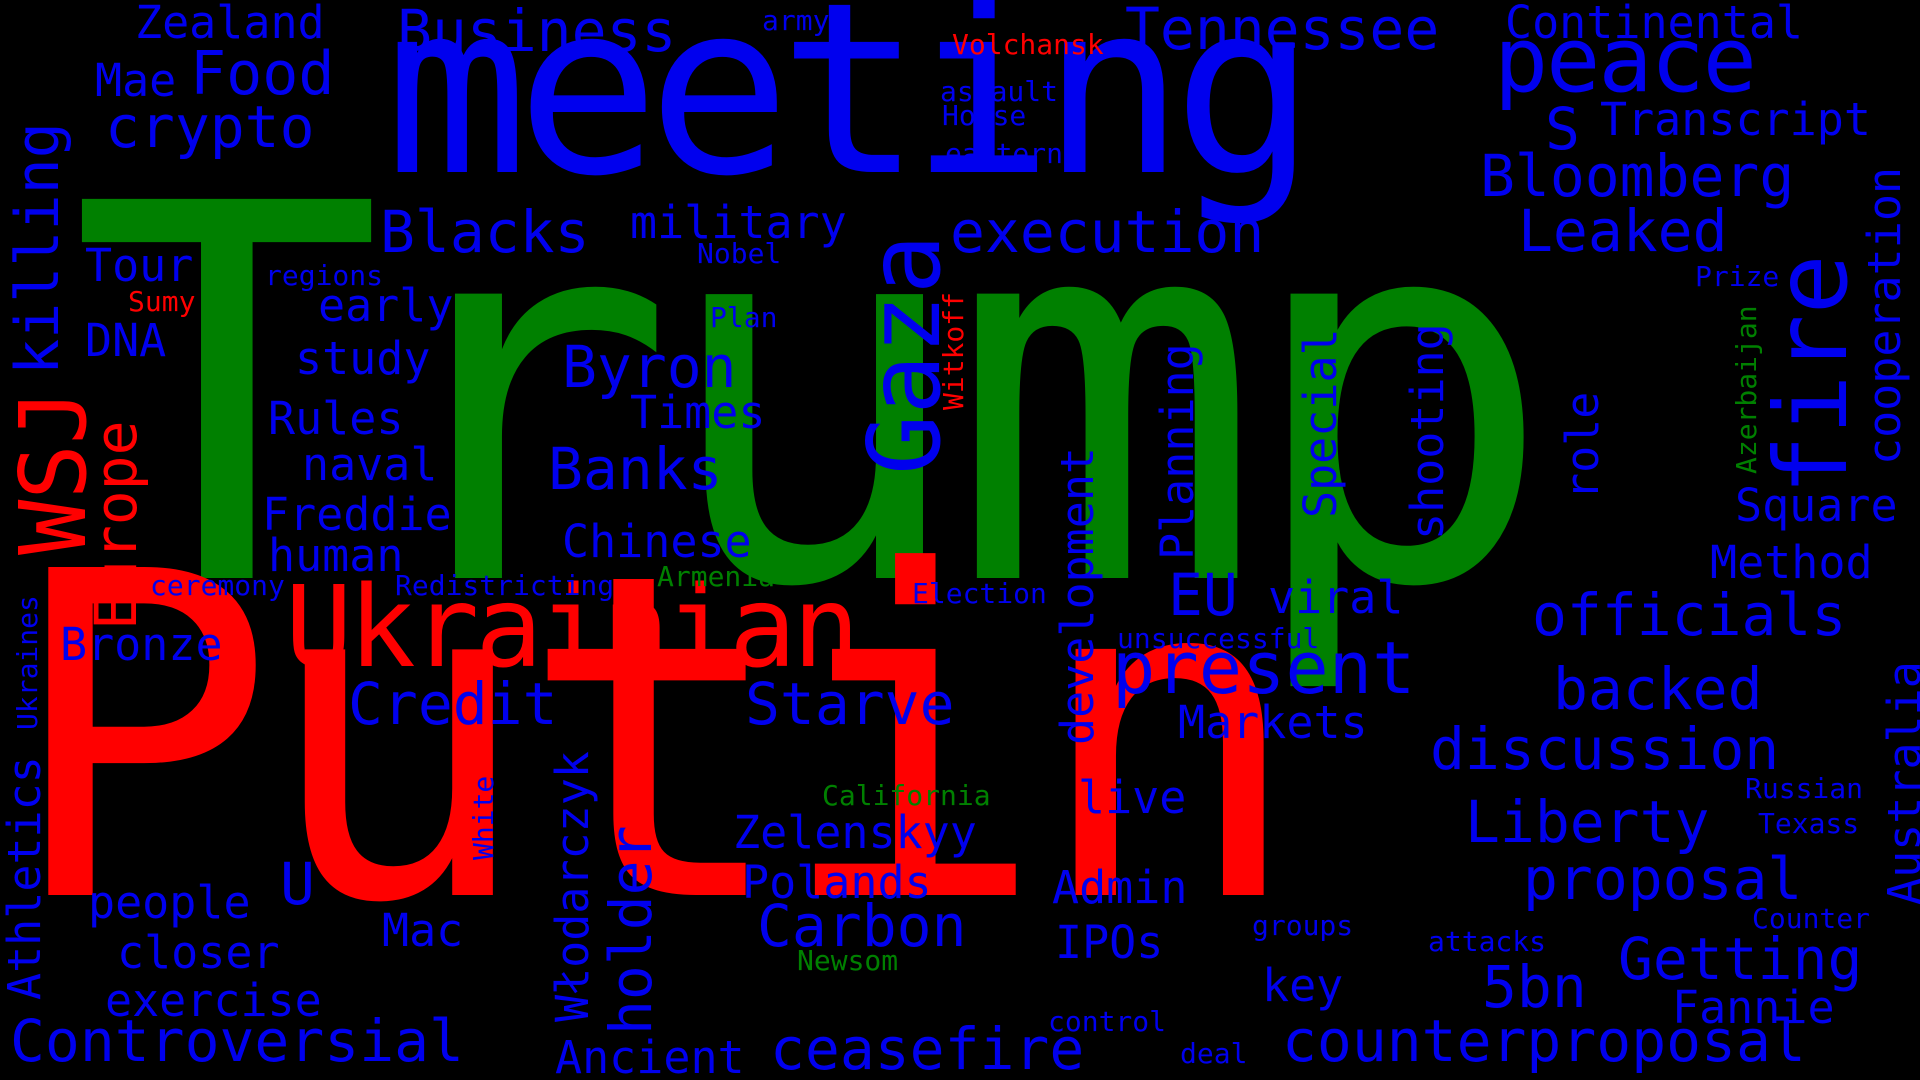 The image size is (1920, 1080). What do you see at coordinates (1534, 987) in the screenshot?
I see `word-5bn: 5bn` at bounding box center [1534, 987].